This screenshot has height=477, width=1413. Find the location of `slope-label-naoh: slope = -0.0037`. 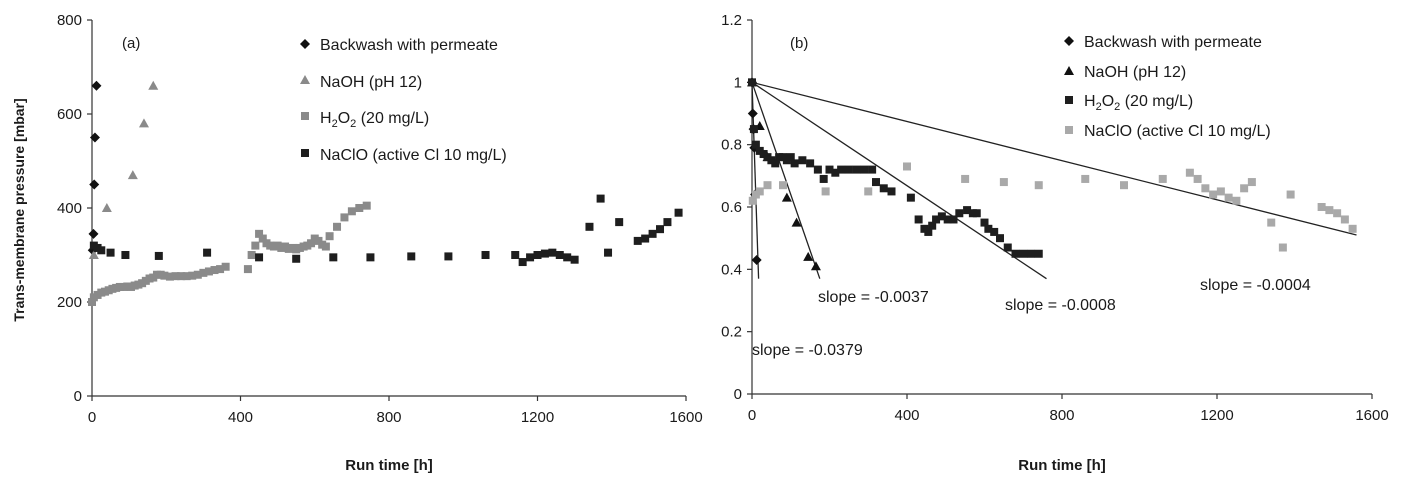

slope-label-naoh: slope = -0.0037 is located at coordinates (873, 297).